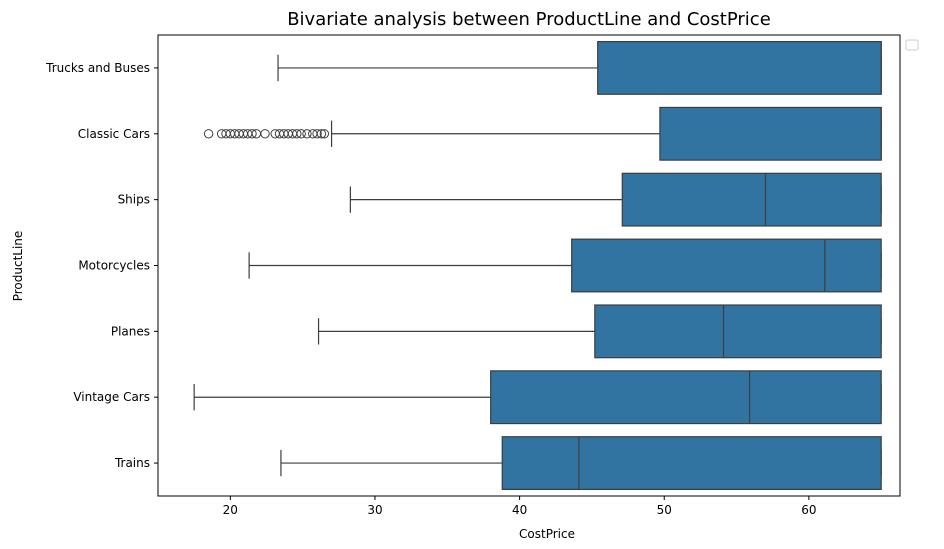  Describe the element at coordinates (519, 510) in the screenshot. I see `x-tick-label: 40` at that location.